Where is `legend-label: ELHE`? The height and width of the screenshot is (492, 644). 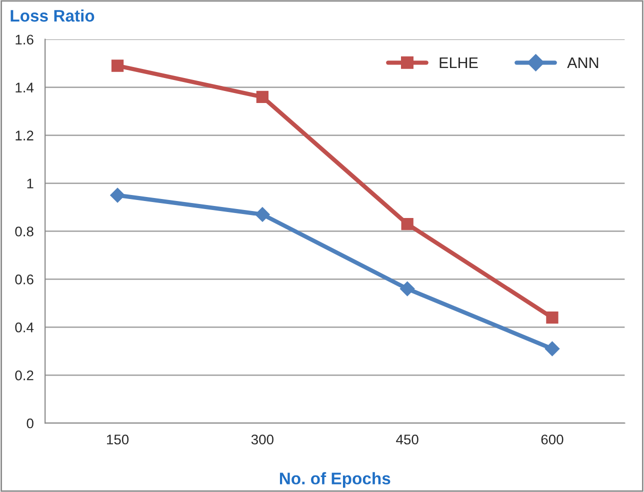 legend-label: ELHE is located at coordinates (459, 63).